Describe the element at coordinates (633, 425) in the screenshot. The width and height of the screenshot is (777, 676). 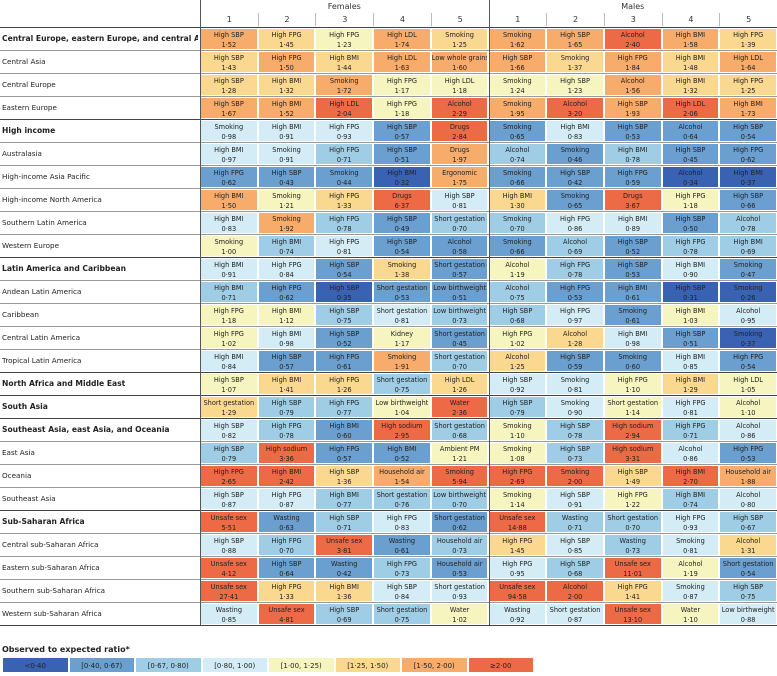
I see `cell-risk-factor: High sodium` at that location.